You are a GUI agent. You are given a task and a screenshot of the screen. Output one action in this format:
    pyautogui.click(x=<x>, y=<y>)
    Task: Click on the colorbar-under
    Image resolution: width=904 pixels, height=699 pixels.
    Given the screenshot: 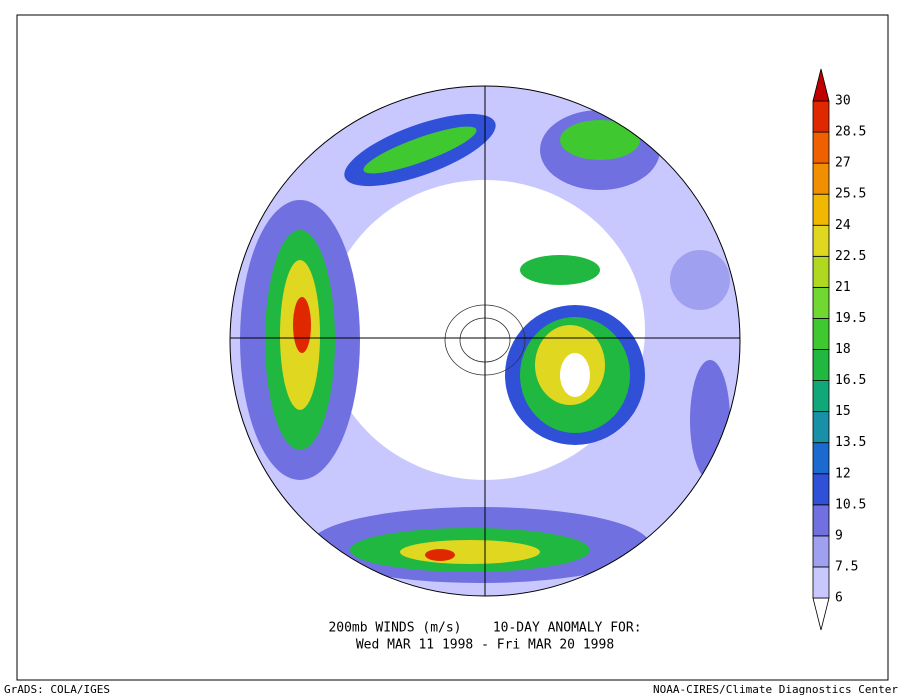 What is the action you would take?
    pyautogui.click(x=821, y=614)
    